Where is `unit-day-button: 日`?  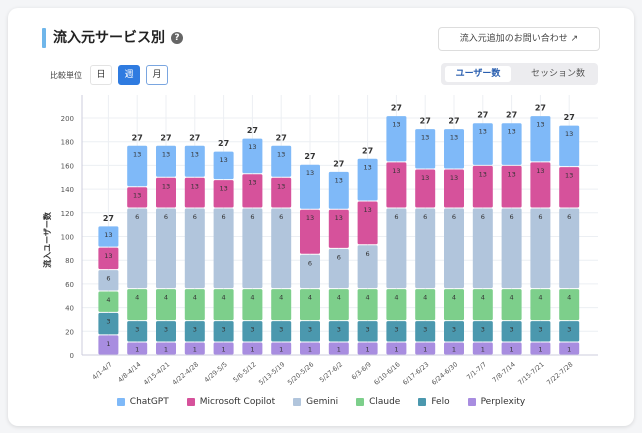 unit-day-button: 日 is located at coordinates (101, 75).